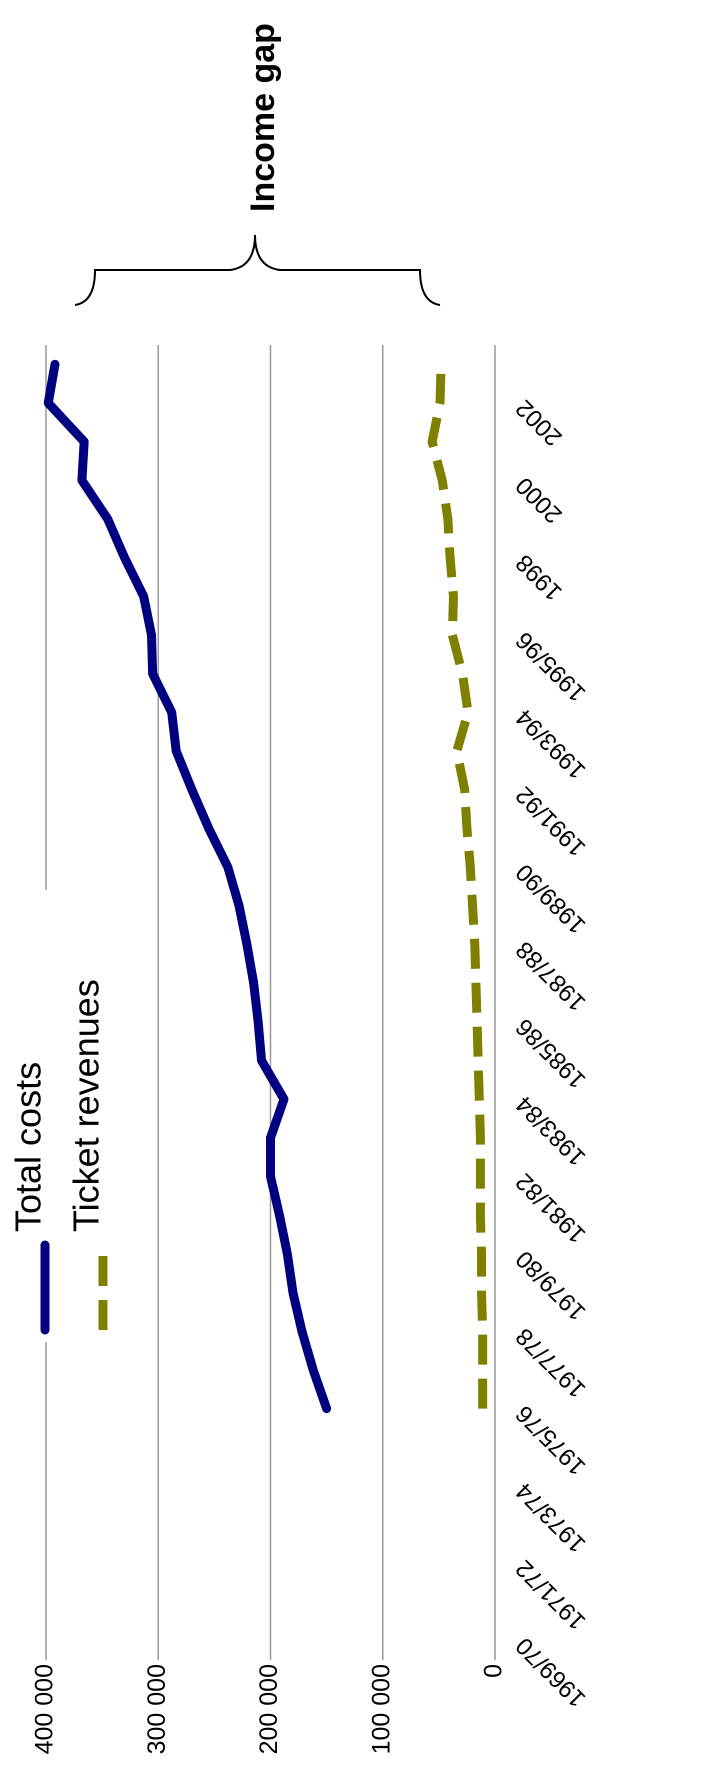  Describe the element at coordinates (551, 1053) in the screenshot. I see `x-tick-label: 1985/86` at that location.